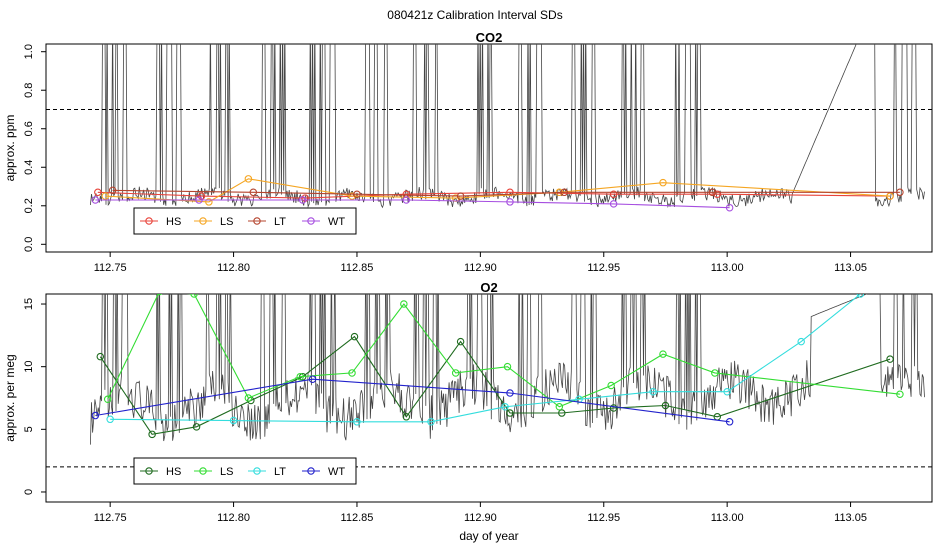 This screenshot has height=550, width=950. I want to click on co2-series-wt-line, so click(412, 204).